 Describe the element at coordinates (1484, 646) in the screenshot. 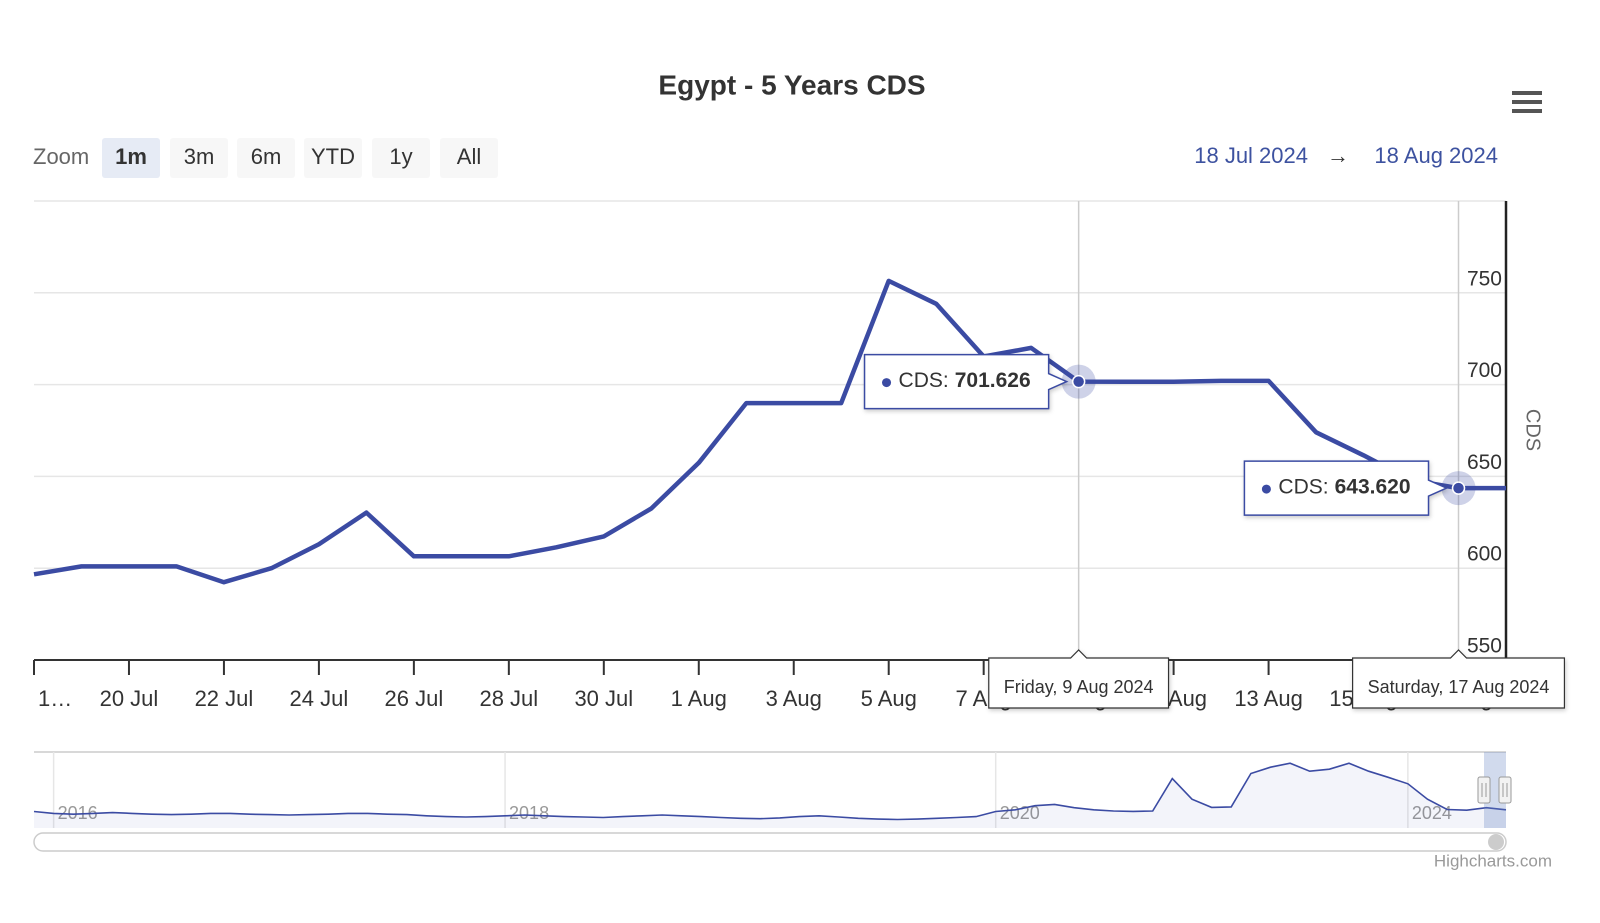

I see `y-tick-label: 550` at that location.